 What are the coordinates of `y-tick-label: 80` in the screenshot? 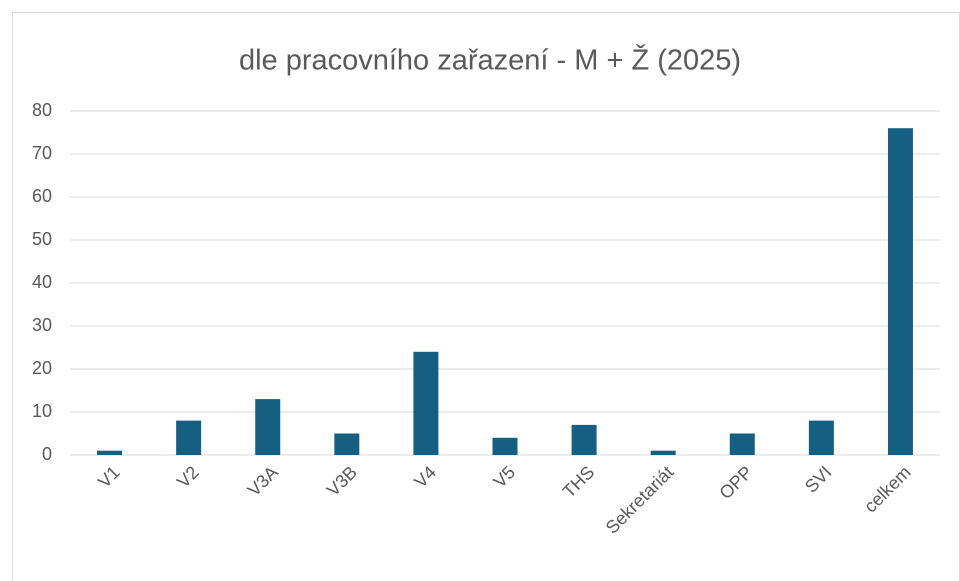 It's located at (42, 110).